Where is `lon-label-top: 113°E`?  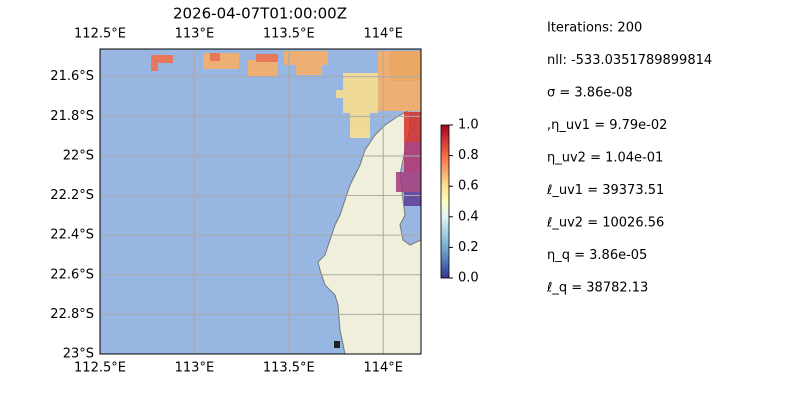
lon-label-top: 113°E is located at coordinates (195, 34).